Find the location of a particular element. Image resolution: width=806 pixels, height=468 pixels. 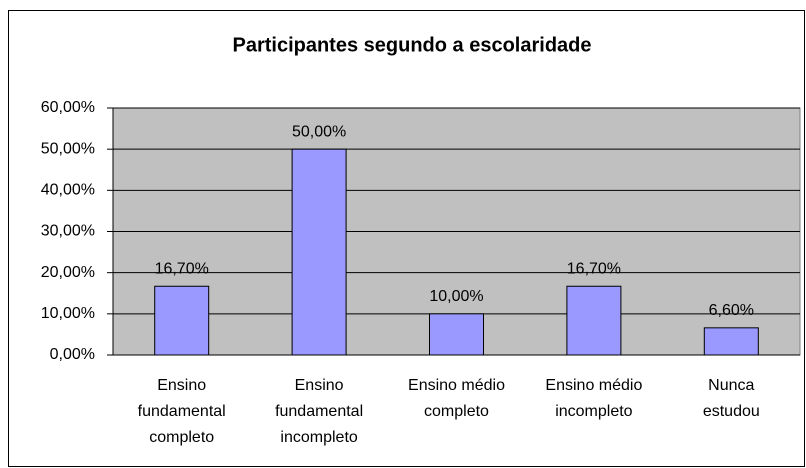

x-tick-label: estudou is located at coordinates (731, 411).